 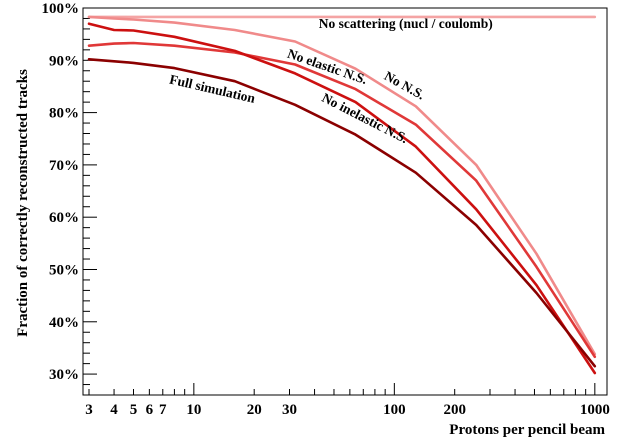 I want to click on y-tick-label: 40%, so click(x=64, y=323).